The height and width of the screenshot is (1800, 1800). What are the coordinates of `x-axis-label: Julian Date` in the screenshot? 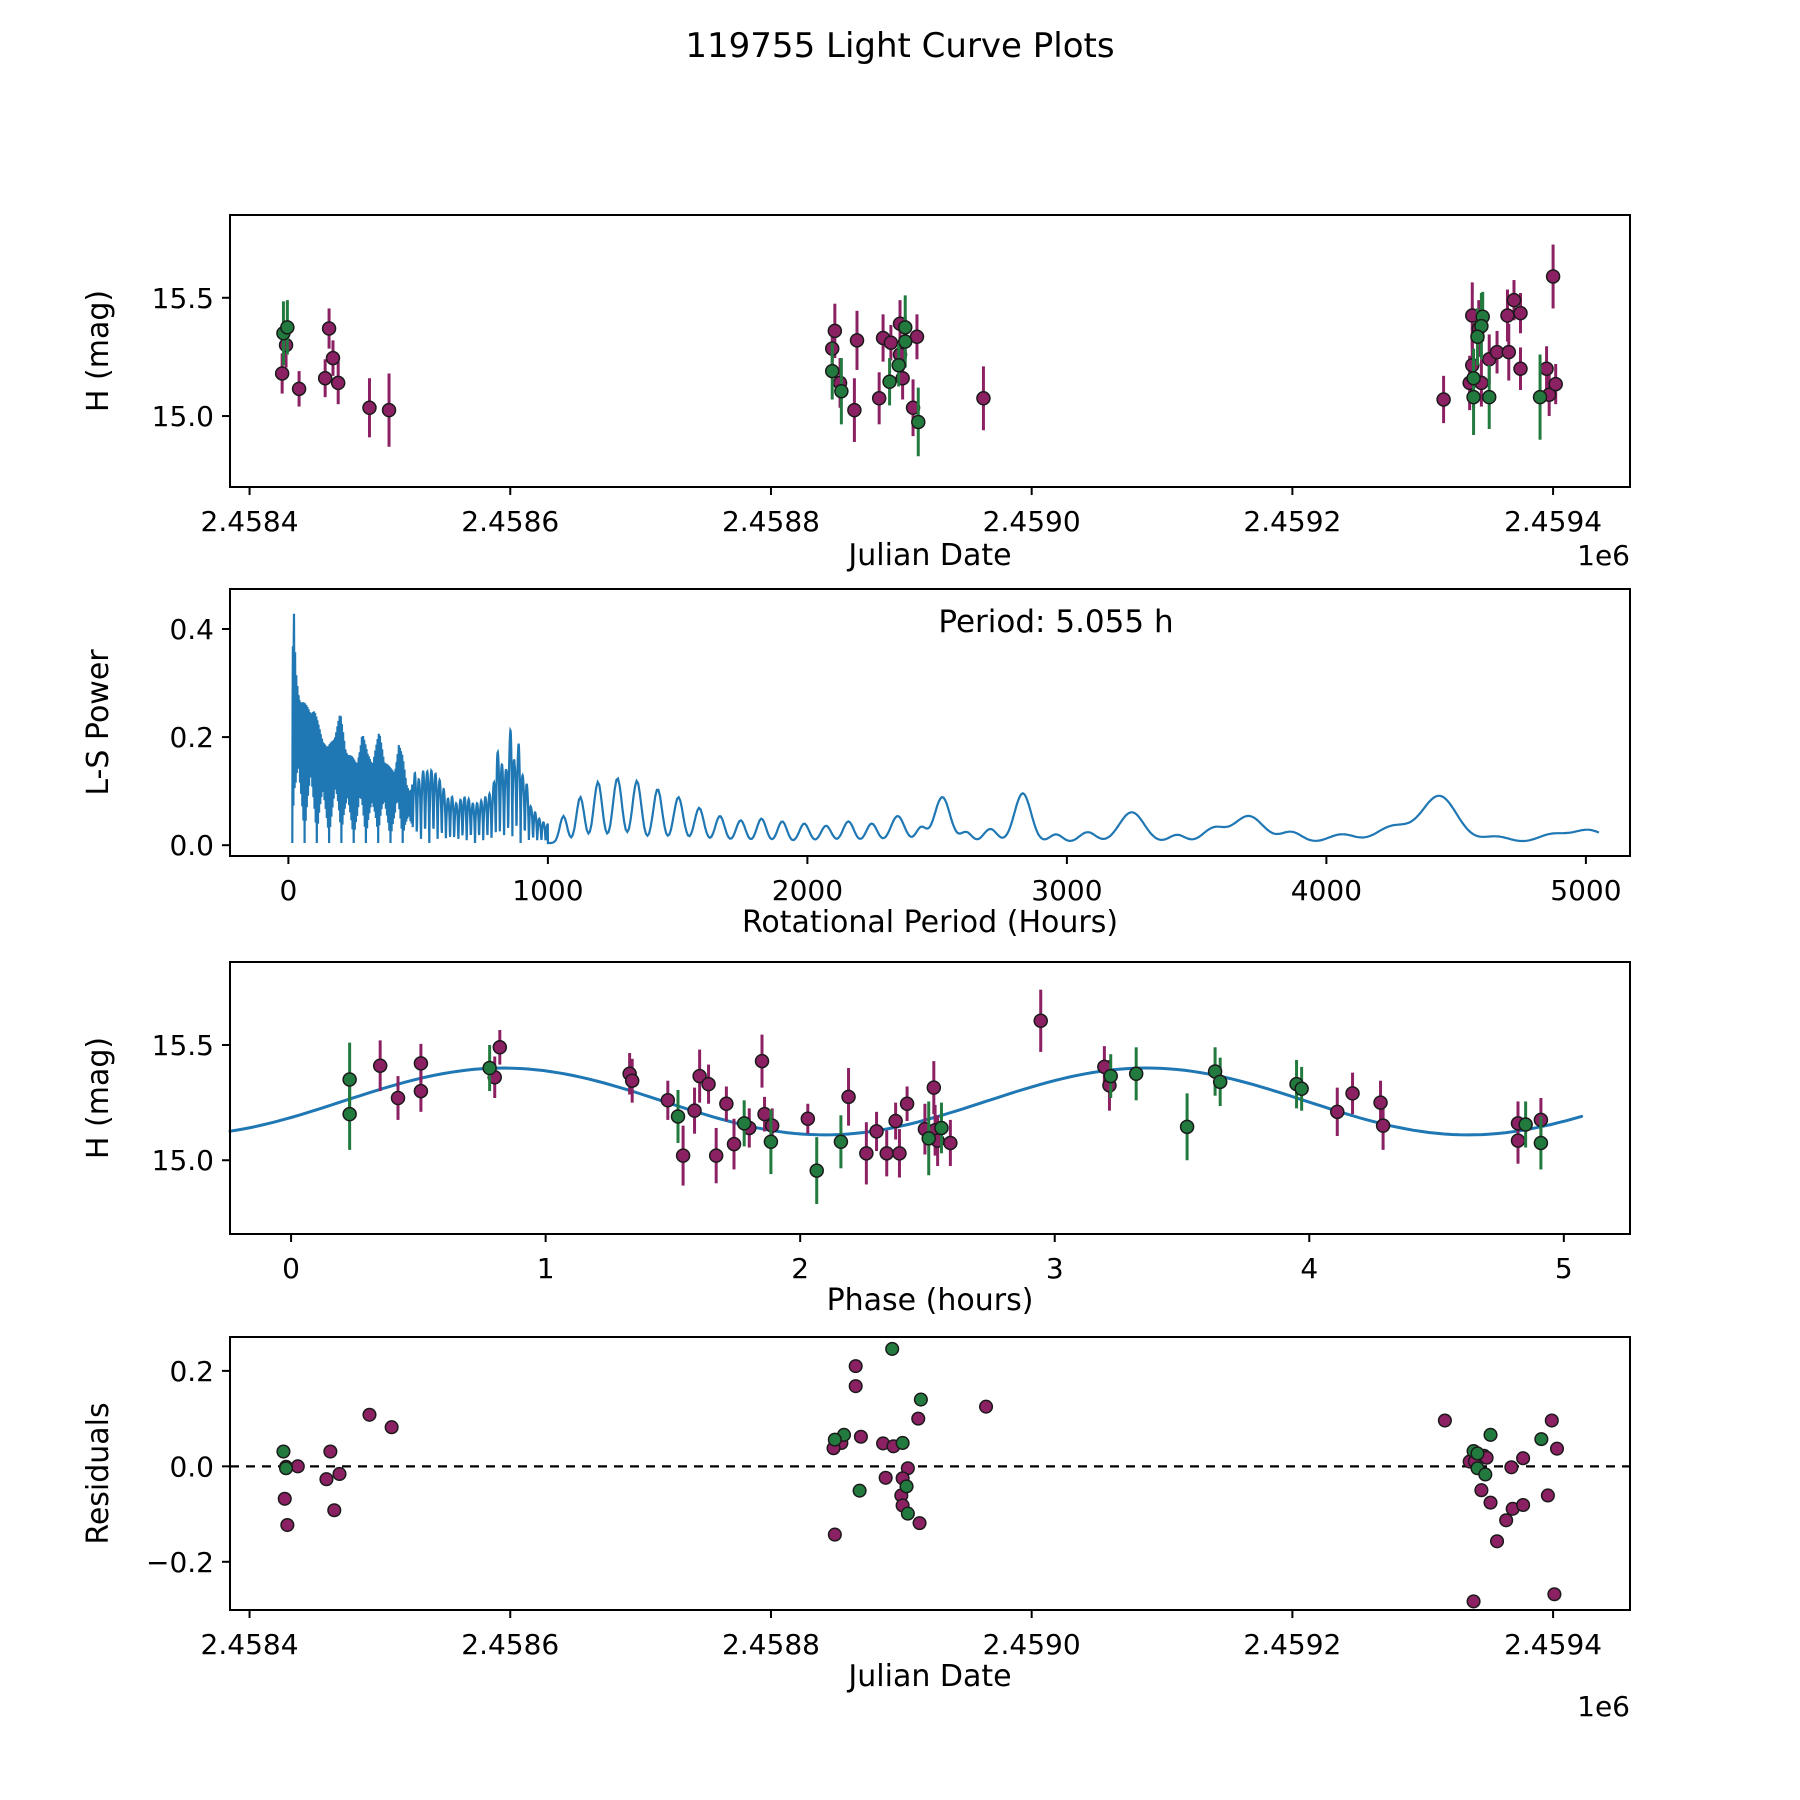 It's located at (928, 555).